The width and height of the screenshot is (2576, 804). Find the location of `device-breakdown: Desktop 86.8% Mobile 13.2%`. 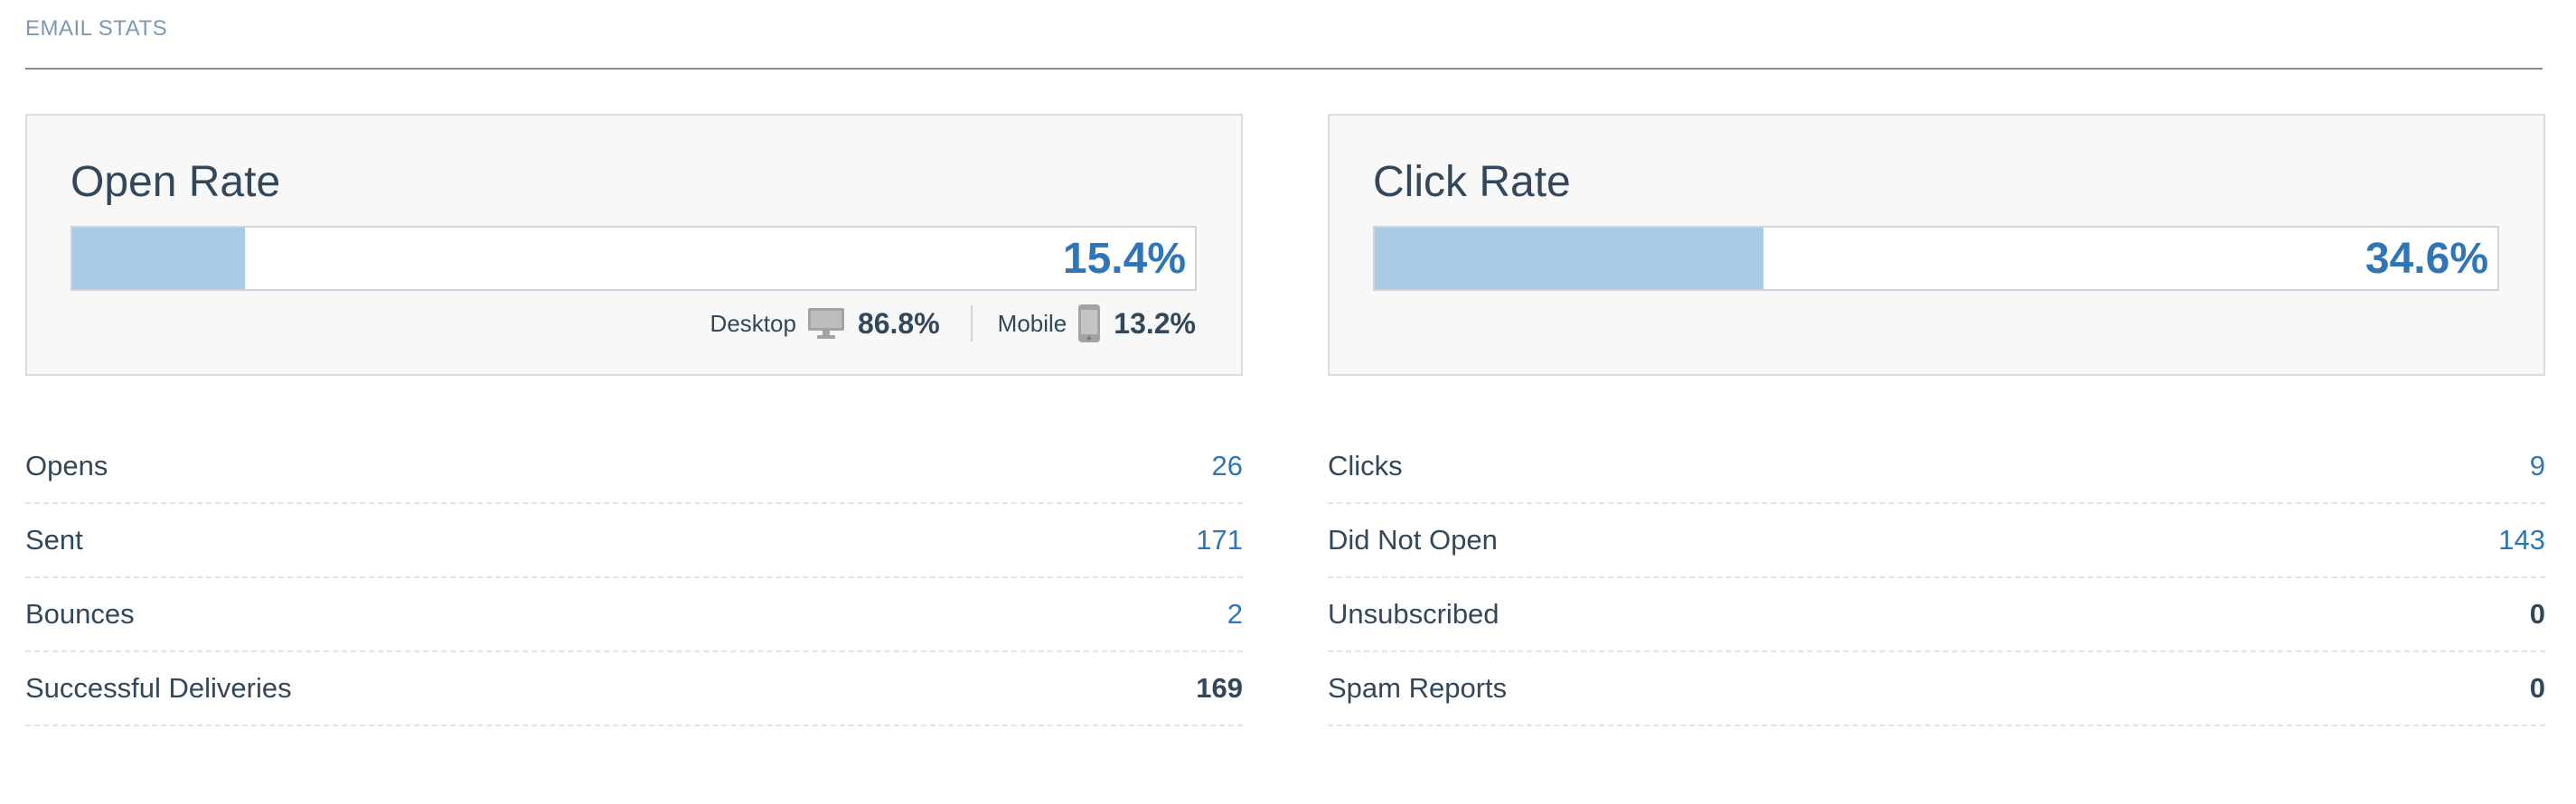

device-breakdown: Desktop 86.8% Mobile 13.2% is located at coordinates (953, 323).